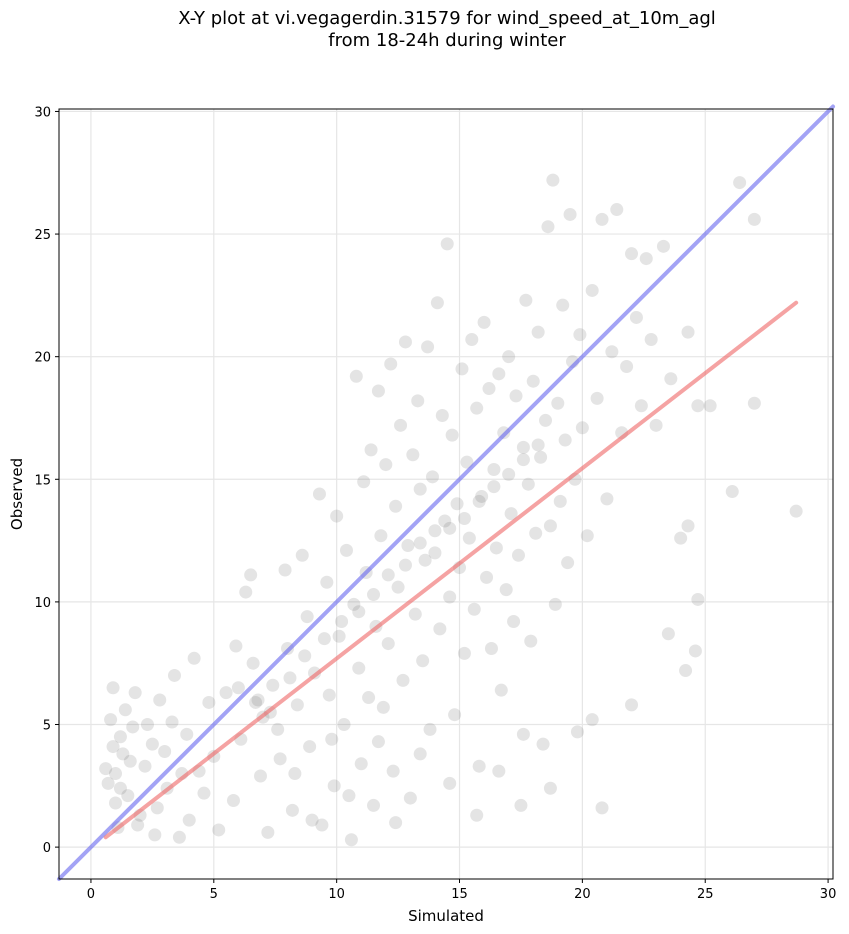  I want to click on x-axis-label: Simulated, so click(446, 916).